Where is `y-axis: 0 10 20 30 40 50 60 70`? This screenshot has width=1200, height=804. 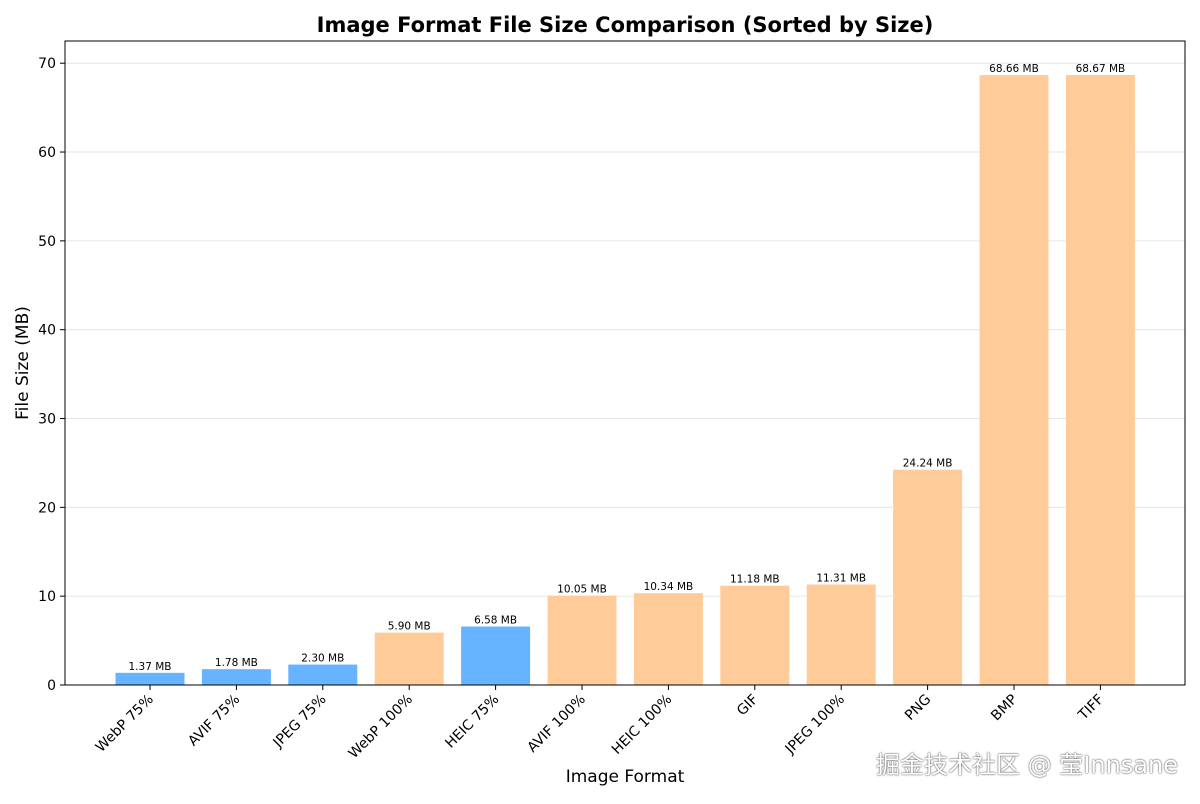
y-axis: 0 10 20 30 40 50 60 70 is located at coordinates (51, 375).